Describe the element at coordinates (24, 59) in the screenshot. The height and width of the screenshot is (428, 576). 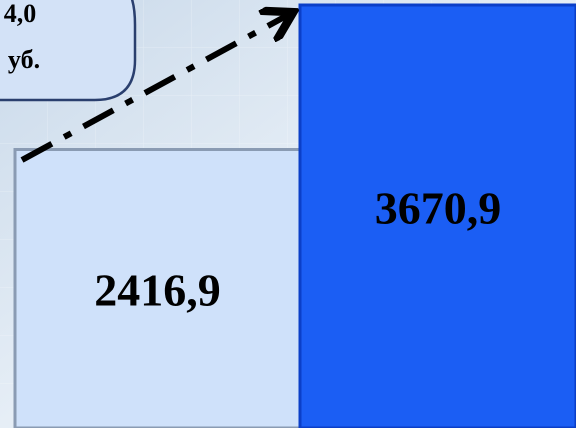
I see `callout-text: уб.` at that location.